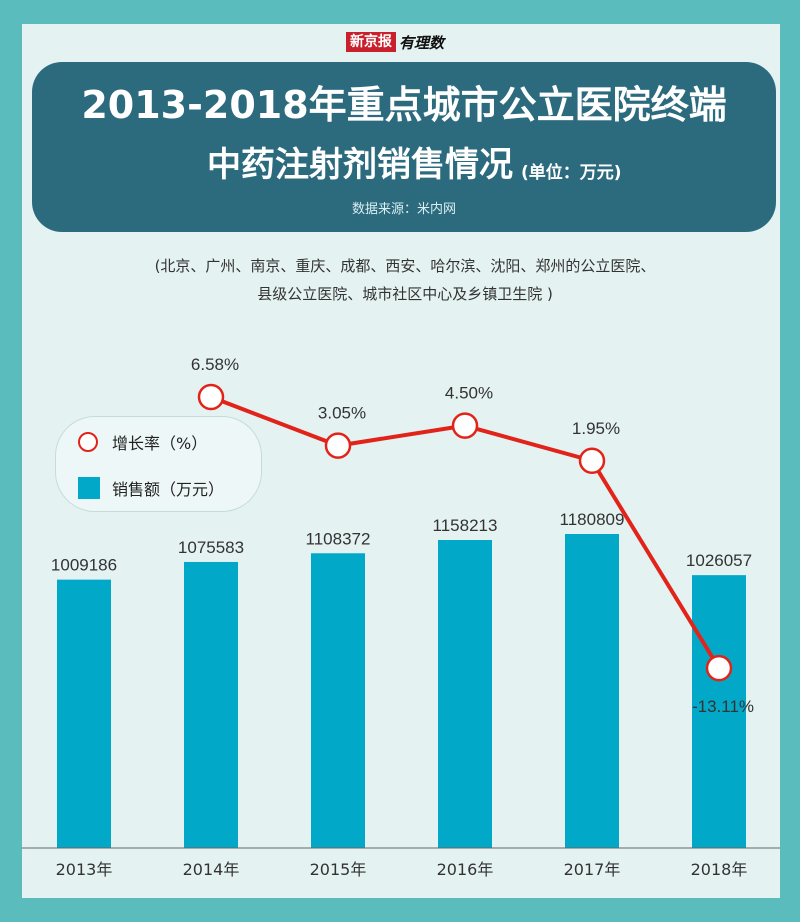 The image size is (800, 922). I want to click on x-tick-label-0: 2013年, so click(84, 869).